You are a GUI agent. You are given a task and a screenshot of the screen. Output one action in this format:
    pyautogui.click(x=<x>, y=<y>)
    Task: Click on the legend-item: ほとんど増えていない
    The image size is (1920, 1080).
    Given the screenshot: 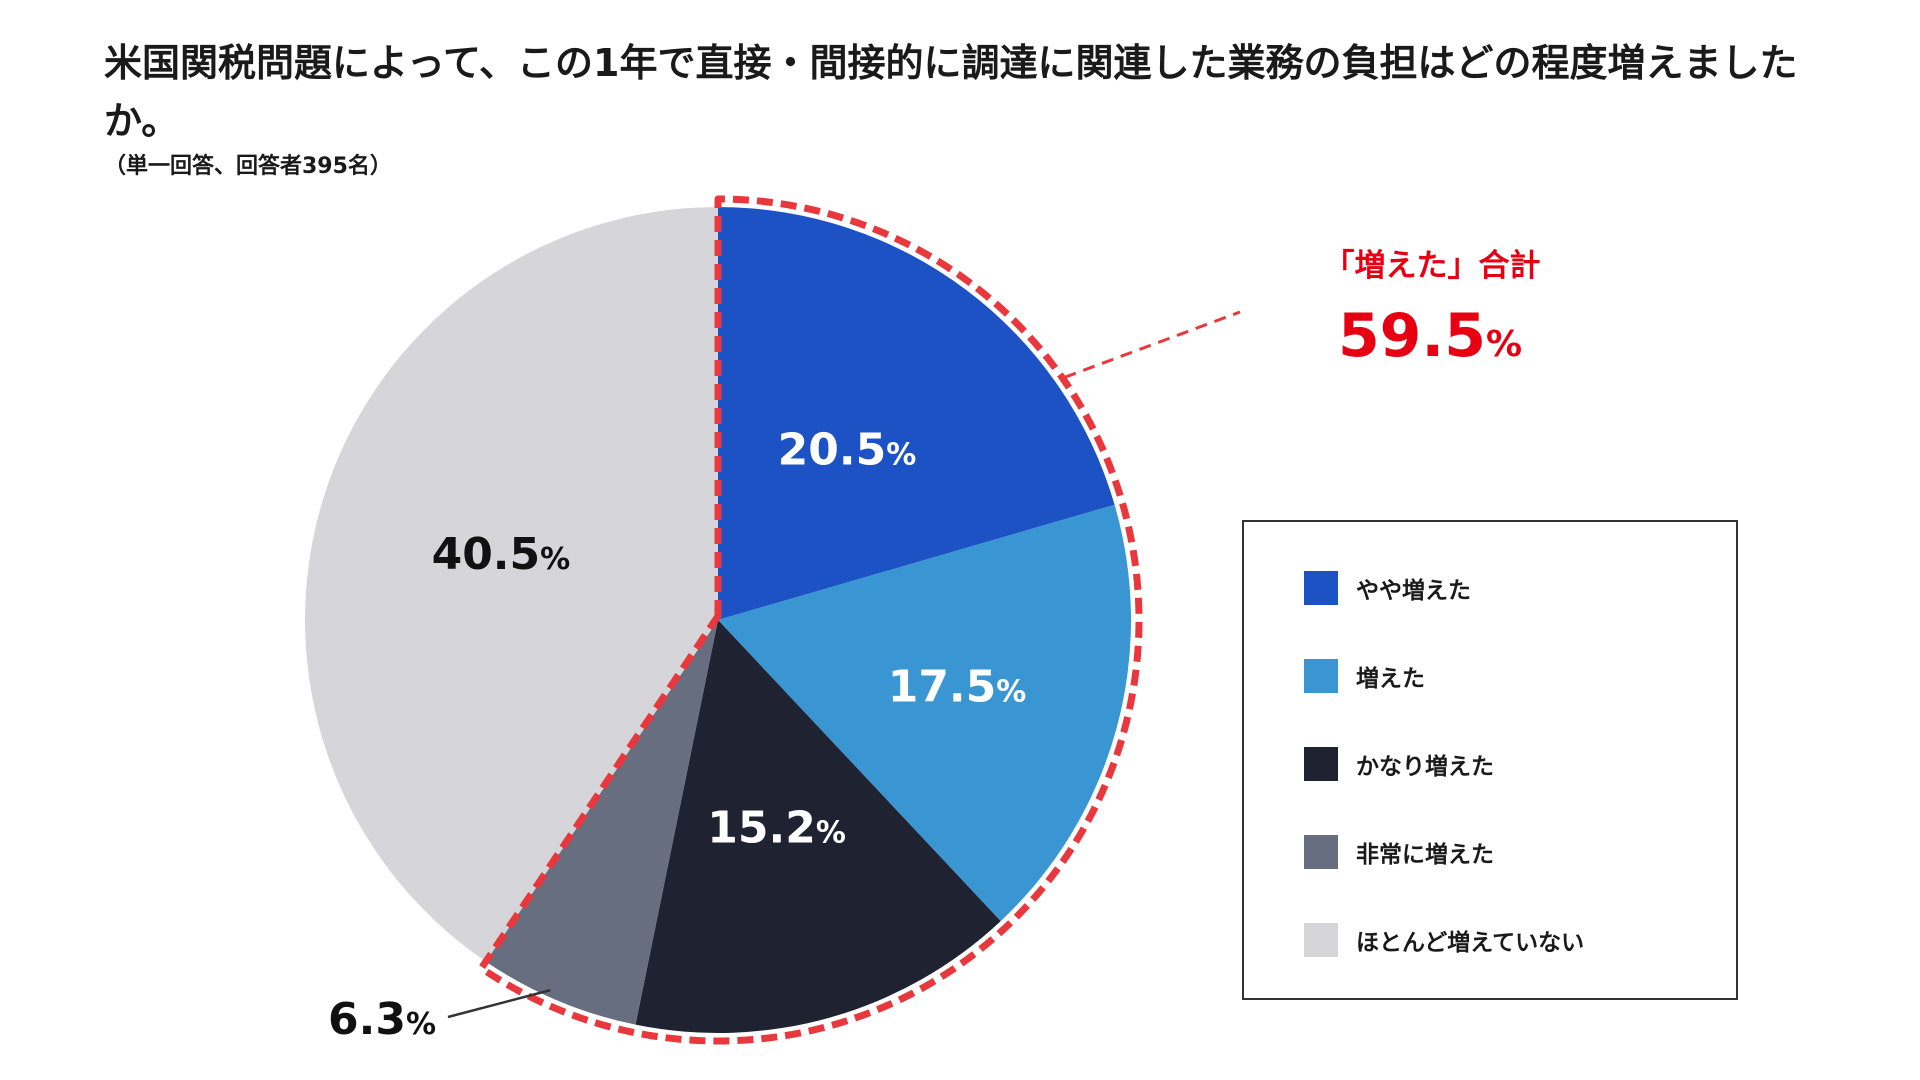 What is the action you would take?
    pyautogui.click(x=1444, y=940)
    